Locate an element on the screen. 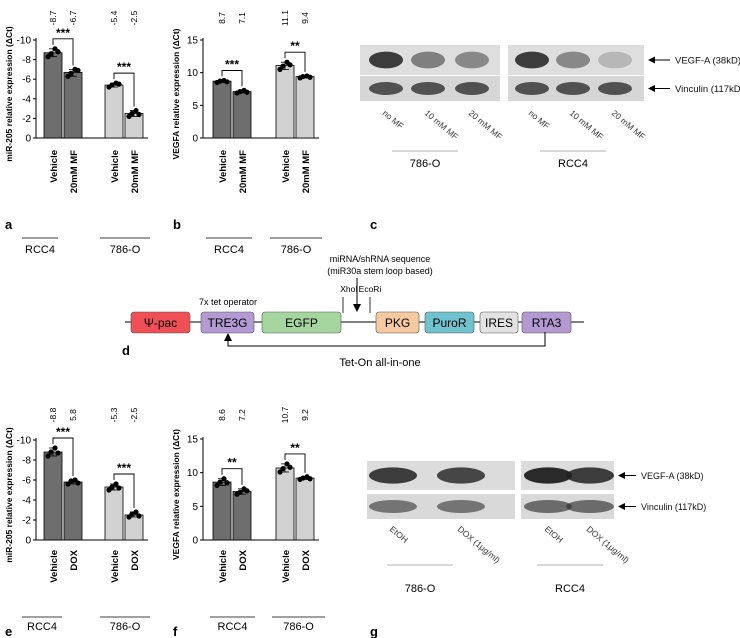  panel-label-d: d is located at coordinates (126, 350).